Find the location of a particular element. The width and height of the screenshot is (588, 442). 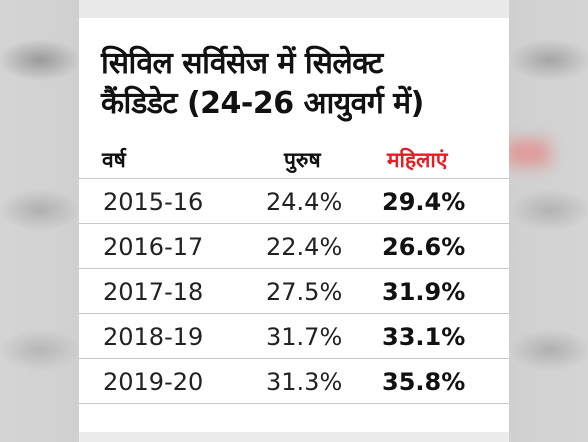

header-year: वर्ष is located at coordinates (114, 160).